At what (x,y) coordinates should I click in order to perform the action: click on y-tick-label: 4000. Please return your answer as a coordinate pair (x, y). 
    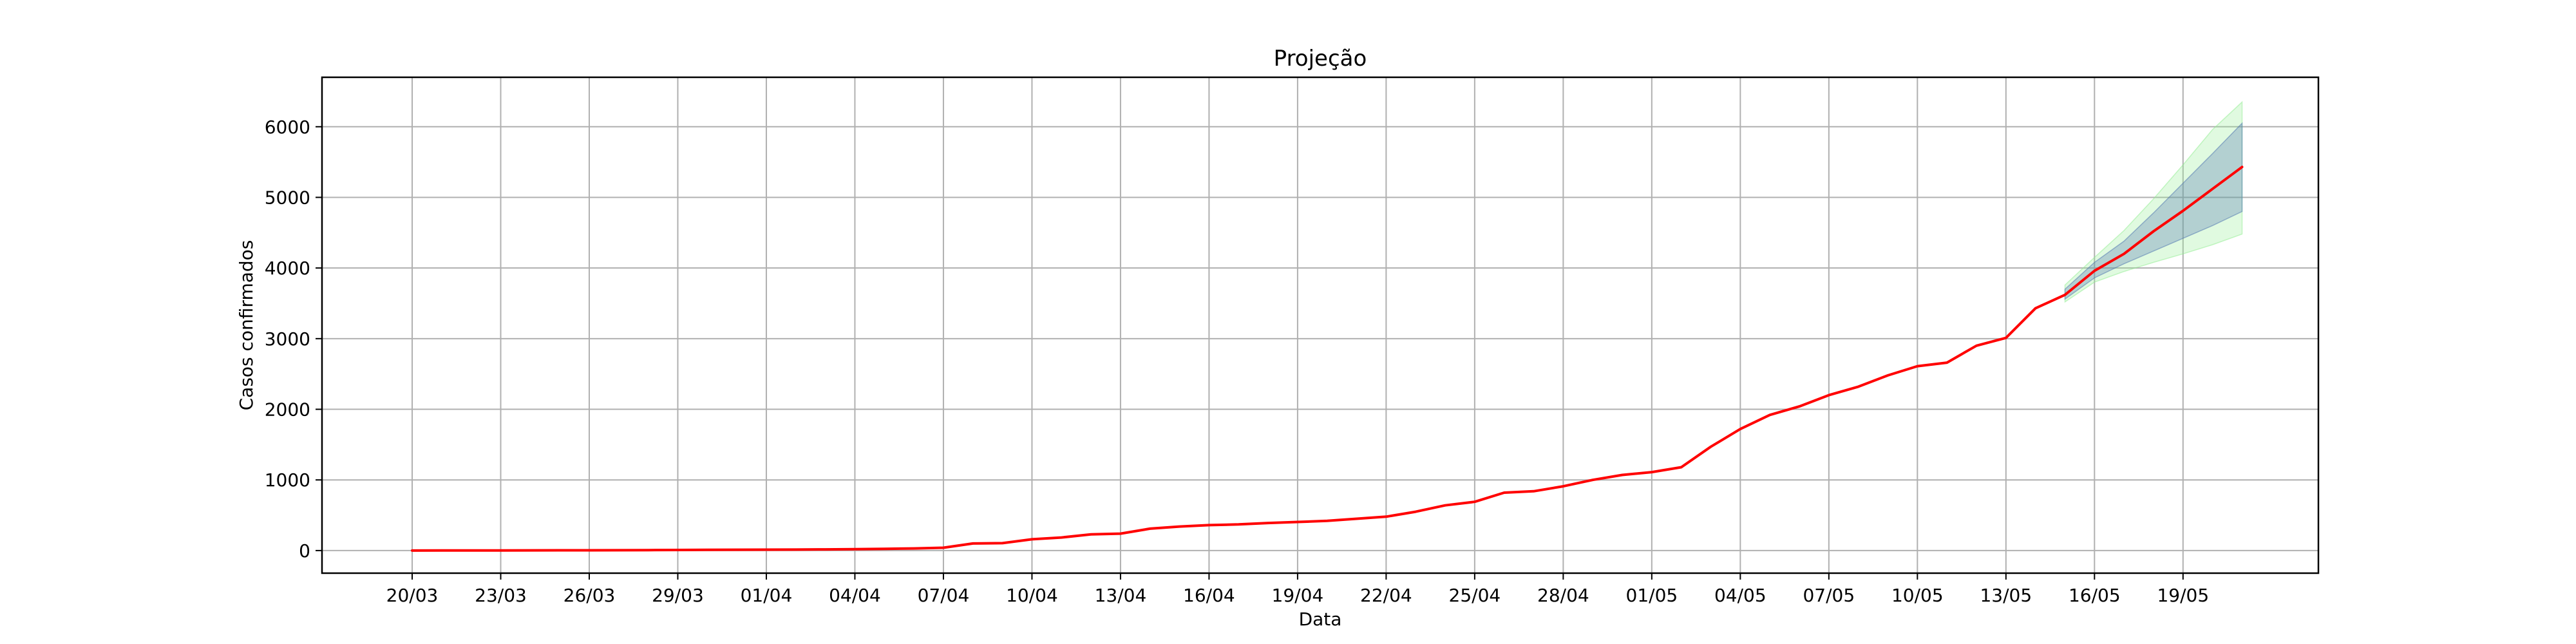
    Looking at the image, I should click on (287, 269).